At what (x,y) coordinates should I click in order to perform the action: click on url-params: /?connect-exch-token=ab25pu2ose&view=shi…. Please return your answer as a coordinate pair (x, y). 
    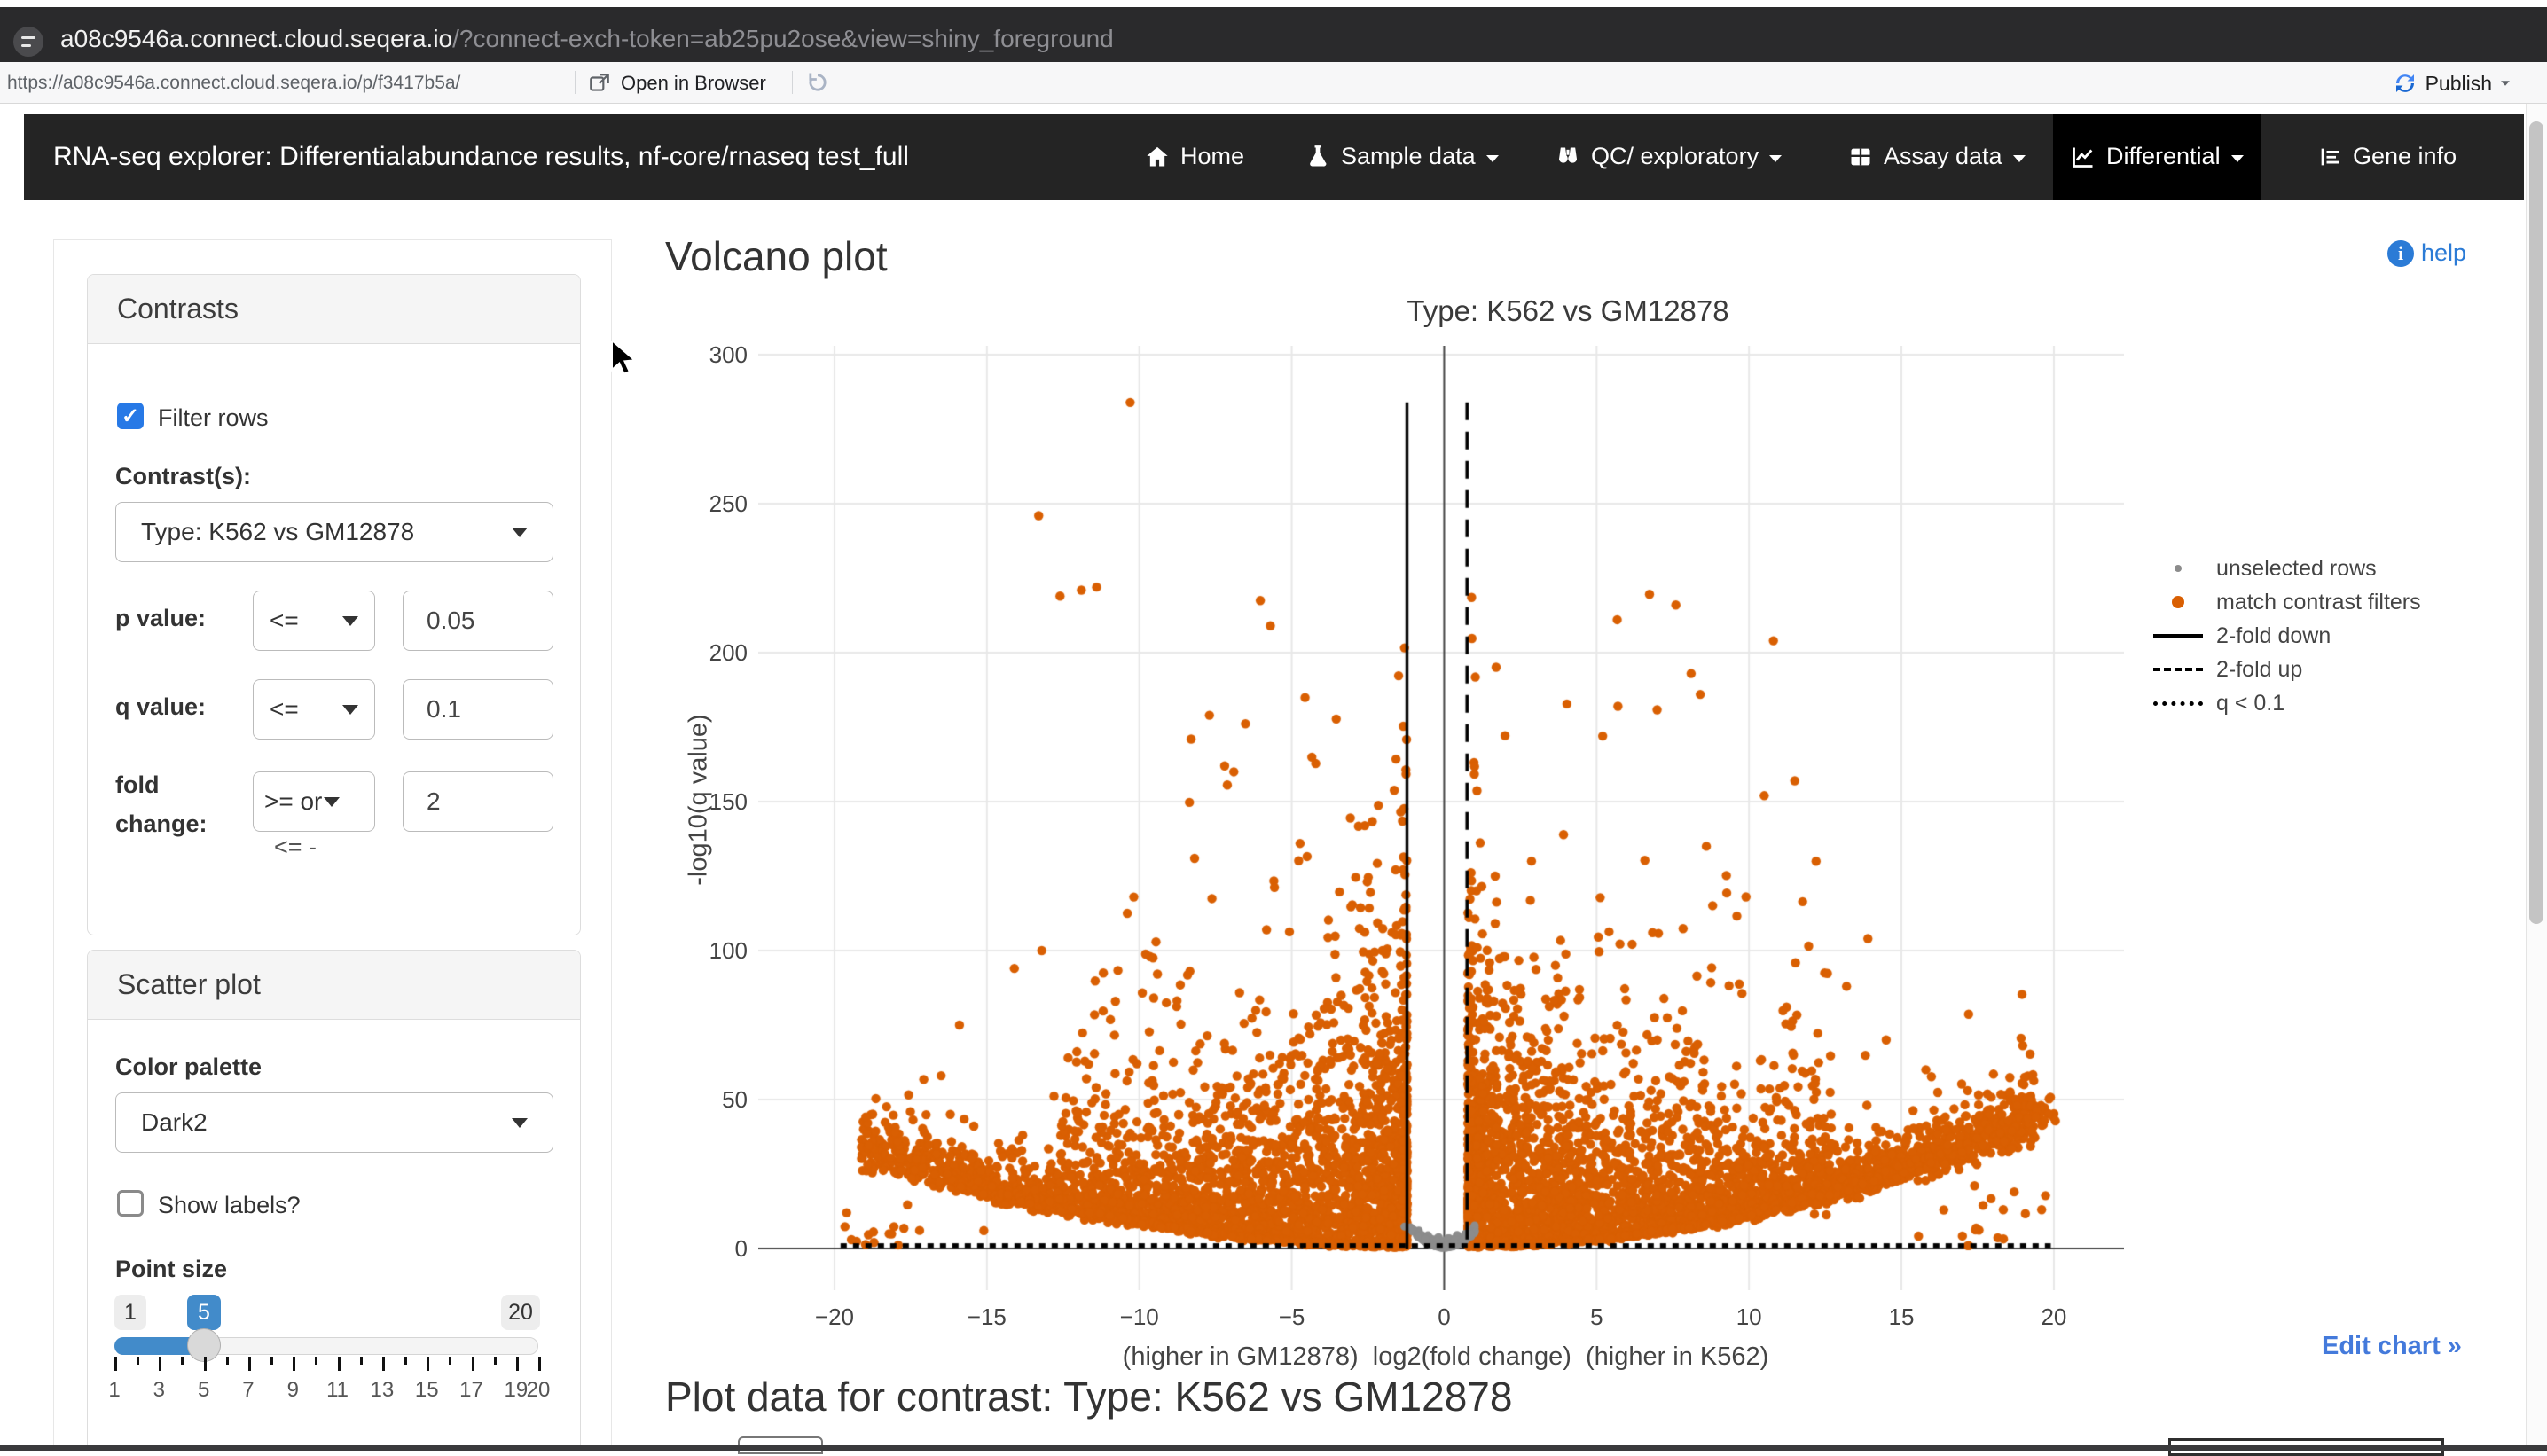
    Looking at the image, I should click on (783, 38).